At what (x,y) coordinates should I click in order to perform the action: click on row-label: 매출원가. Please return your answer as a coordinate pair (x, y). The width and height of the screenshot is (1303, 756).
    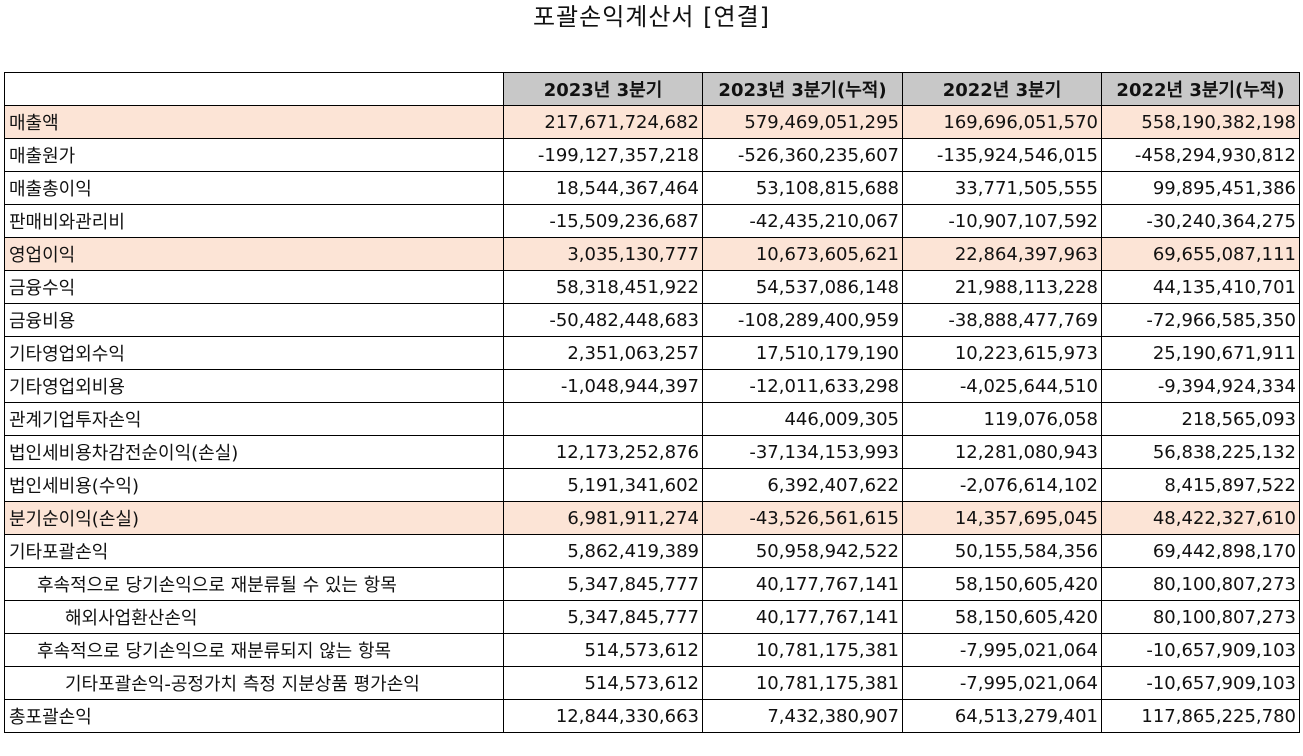
    Looking at the image, I should click on (254, 155).